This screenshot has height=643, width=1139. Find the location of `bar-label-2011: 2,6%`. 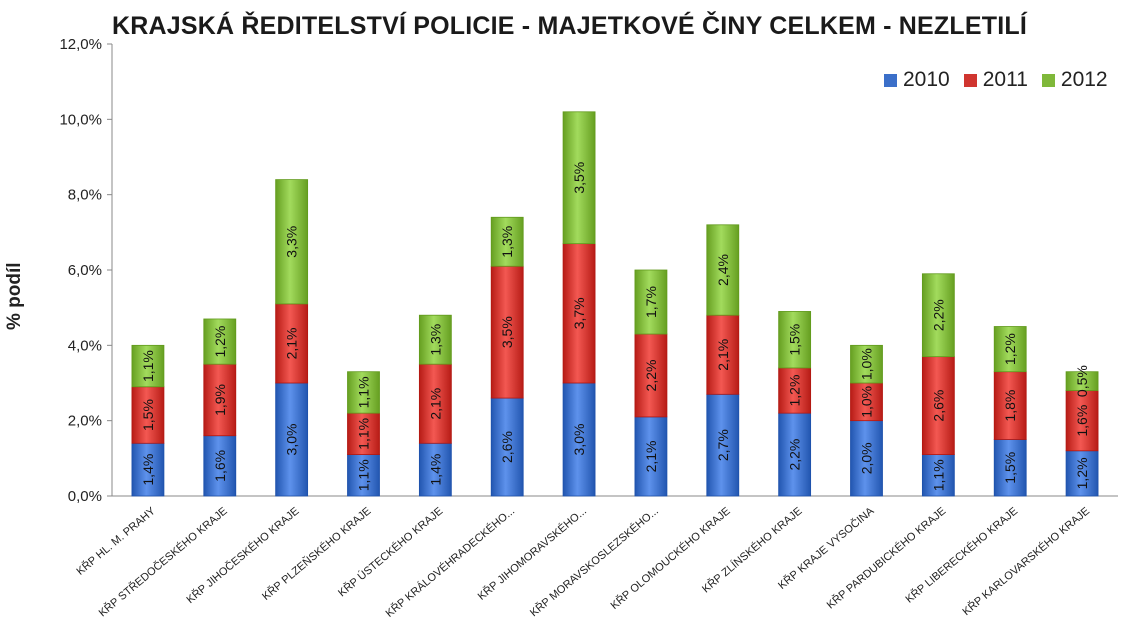

bar-label-2011: 2,6% is located at coordinates (938, 406).